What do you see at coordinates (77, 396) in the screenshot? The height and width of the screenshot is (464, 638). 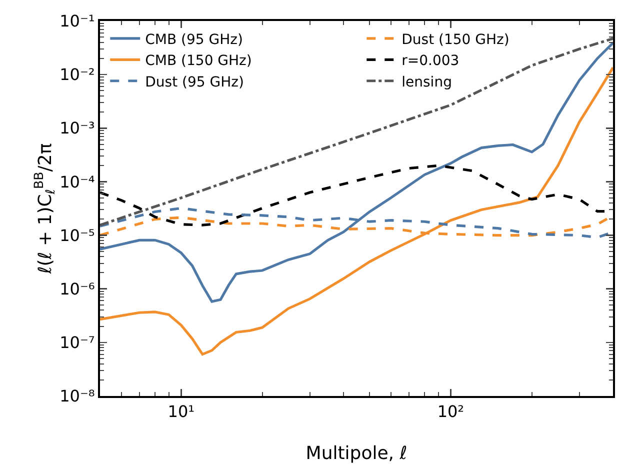 I see `y-tick-label: 10⁻⁸` at bounding box center [77, 396].